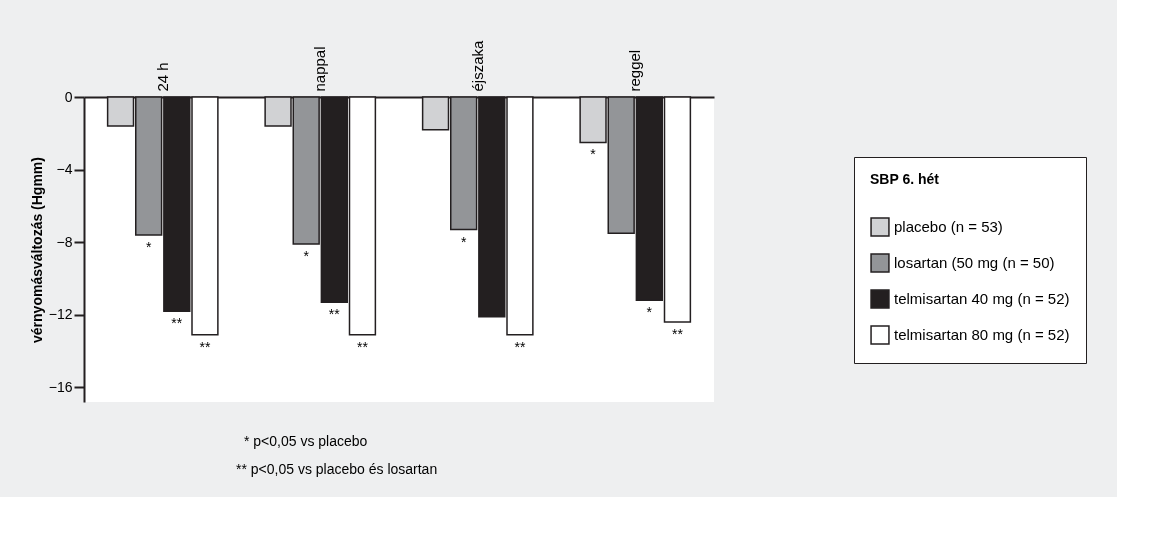 The image size is (1165, 551). I want to click on y-tick-label: −4, so click(64, 169).